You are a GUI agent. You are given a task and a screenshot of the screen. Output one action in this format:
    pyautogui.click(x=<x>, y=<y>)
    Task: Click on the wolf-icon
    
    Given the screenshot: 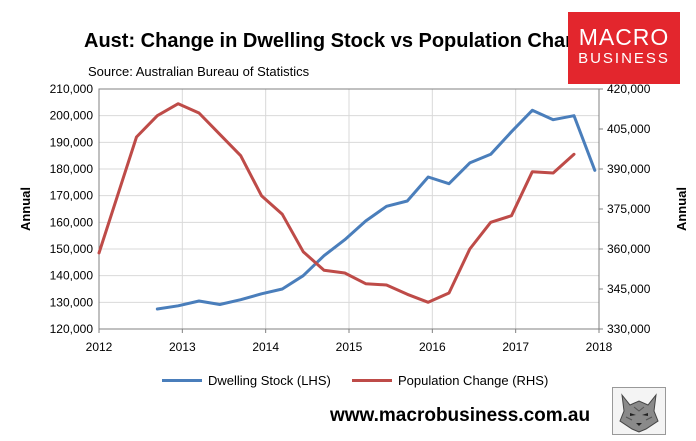 What is the action you would take?
    pyautogui.click(x=639, y=411)
    